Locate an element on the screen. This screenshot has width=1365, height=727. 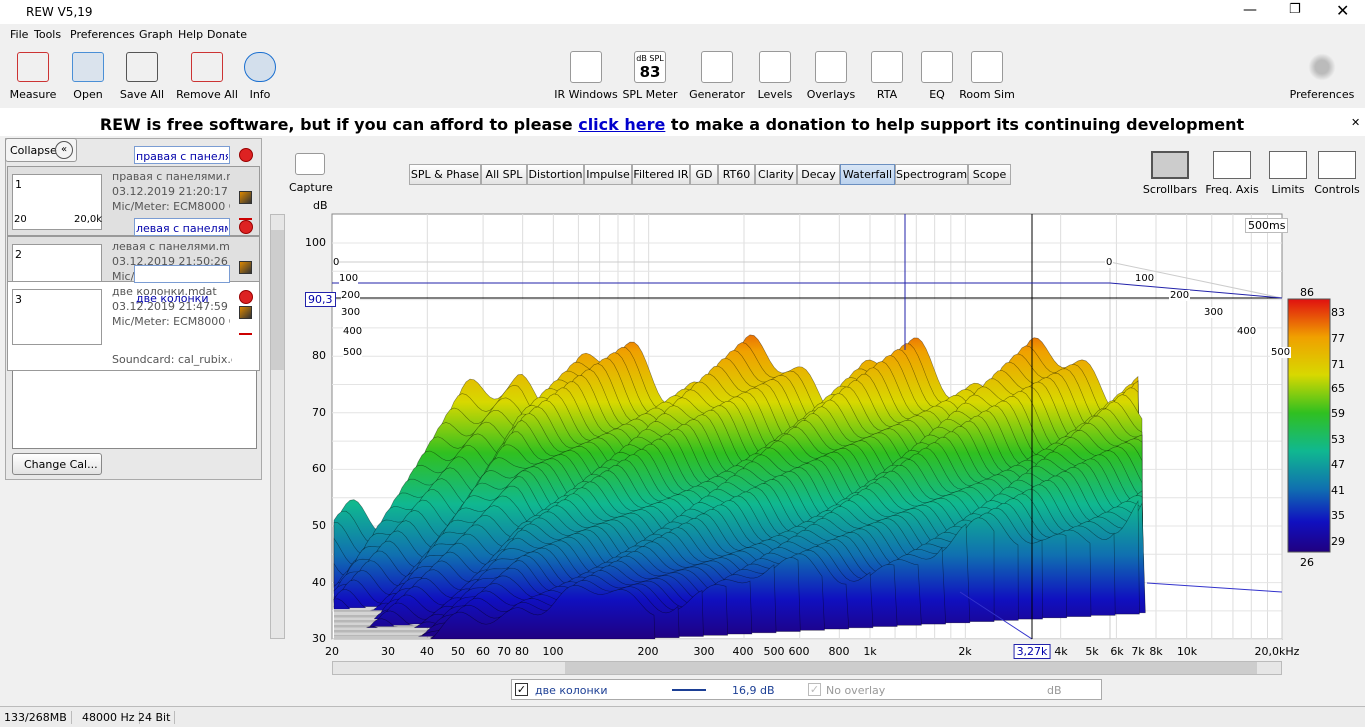
banner-close: ✕ is located at coordinates (1356, 122).